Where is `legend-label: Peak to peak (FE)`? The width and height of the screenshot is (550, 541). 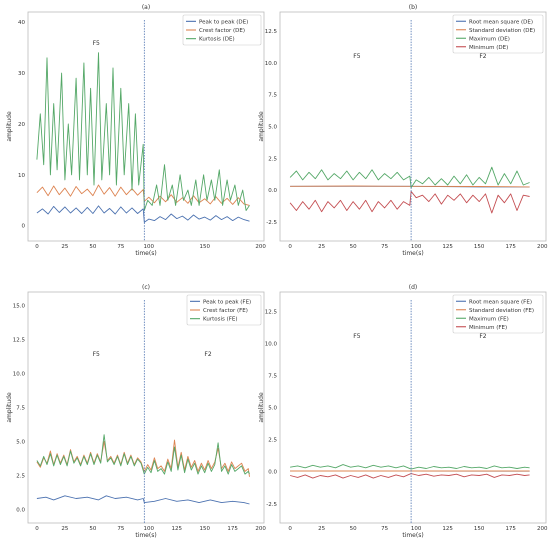
legend-label: Peak to peak (FE) is located at coordinates (227, 302).